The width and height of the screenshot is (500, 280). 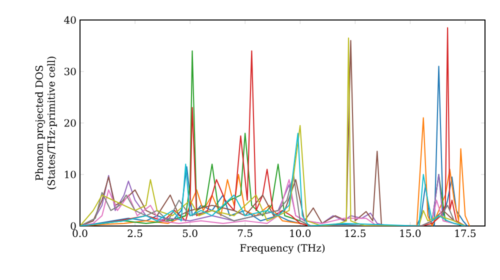 What do you see at coordinates (410, 234) in the screenshot?
I see `x-tick-label: 15.0` at bounding box center [410, 234].